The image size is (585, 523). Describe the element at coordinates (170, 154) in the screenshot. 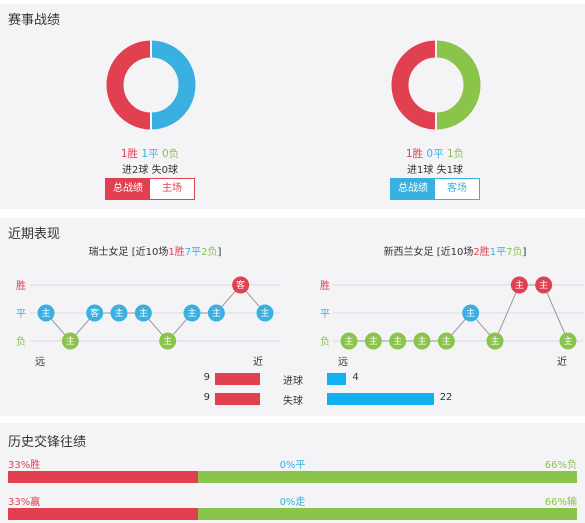

I see `left-loss-count: 0负` at that location.